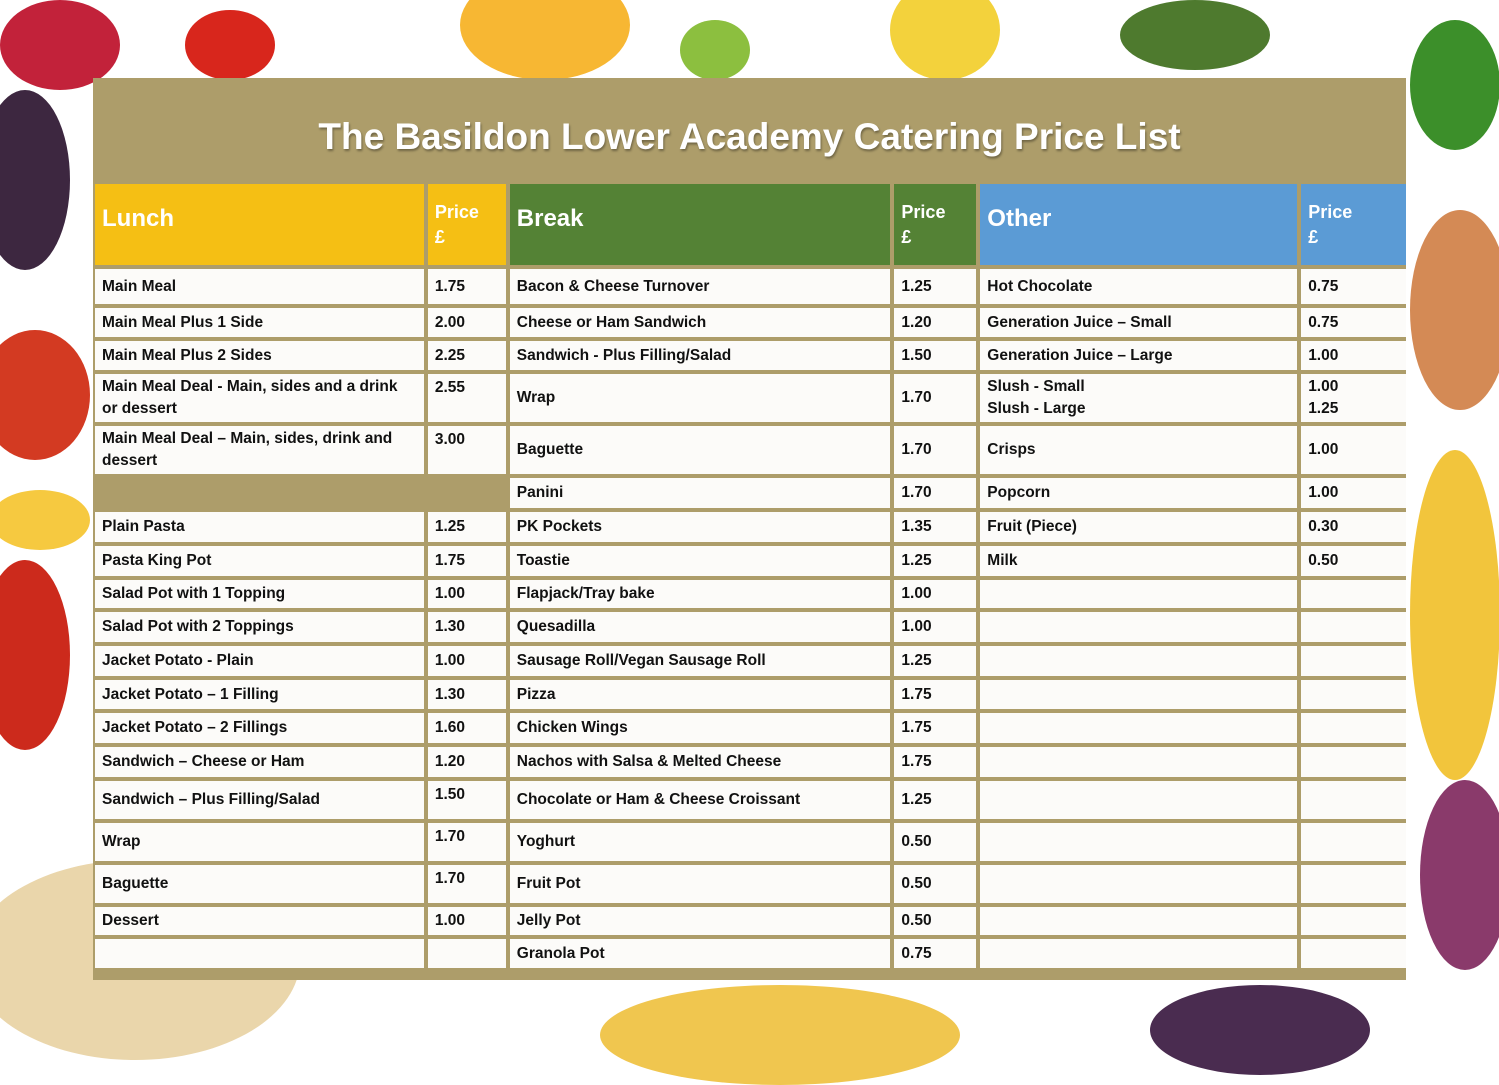 Image resolution: width=1499 pixels, height=1085 pixels. Describe the element at coordinates (700, 728) in the screenshot. I see `break-item-name: Chicken Wings` at that location.